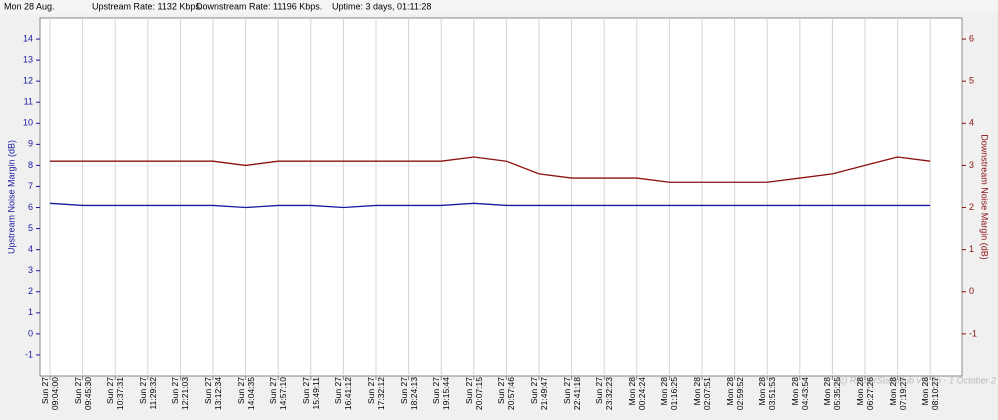 Image resolution: width=998 pixels, height=420 pixels. I want to click on x-tick-label: Sun 27 14:04:35, so click(245, 394).